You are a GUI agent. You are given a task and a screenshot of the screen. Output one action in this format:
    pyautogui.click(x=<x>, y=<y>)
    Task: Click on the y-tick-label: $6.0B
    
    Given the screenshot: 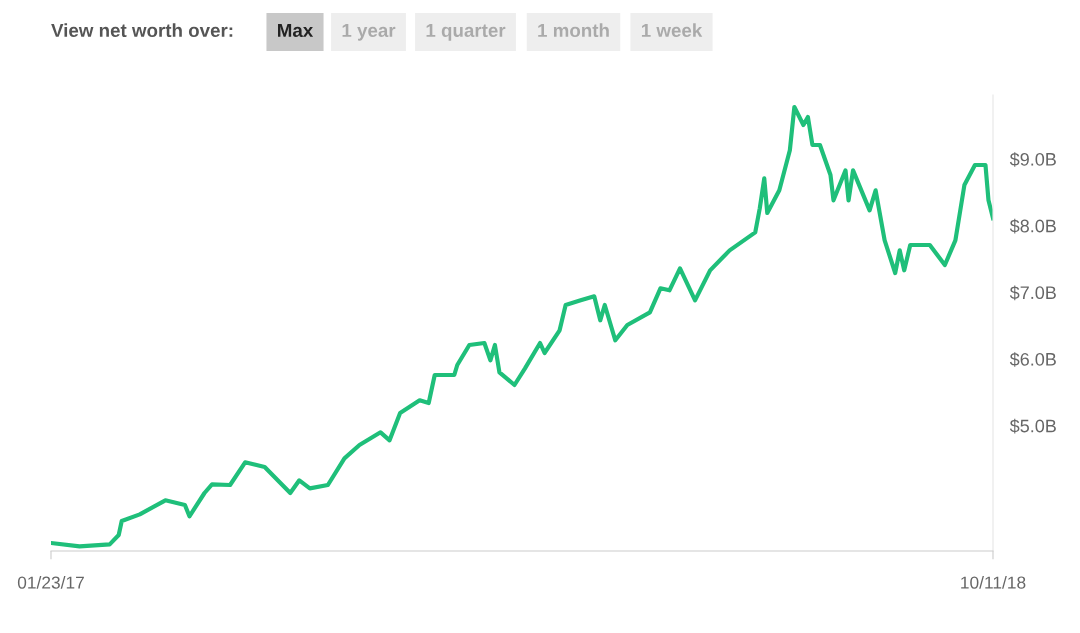 What is the action you would take?
    pyautogui.click(x=1032, y=359)
    